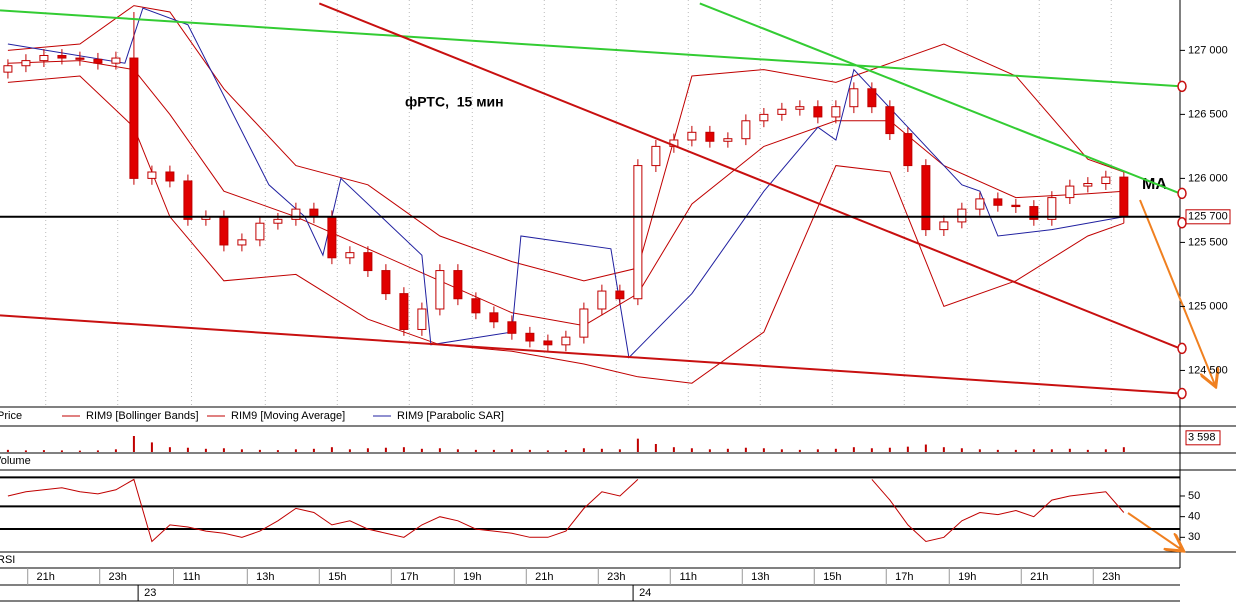 This screenshot has width=1236, height=607. Describe the element at coordinates (1194, 537) in the screenshot. I see `y-tick-label: 30` at that location.